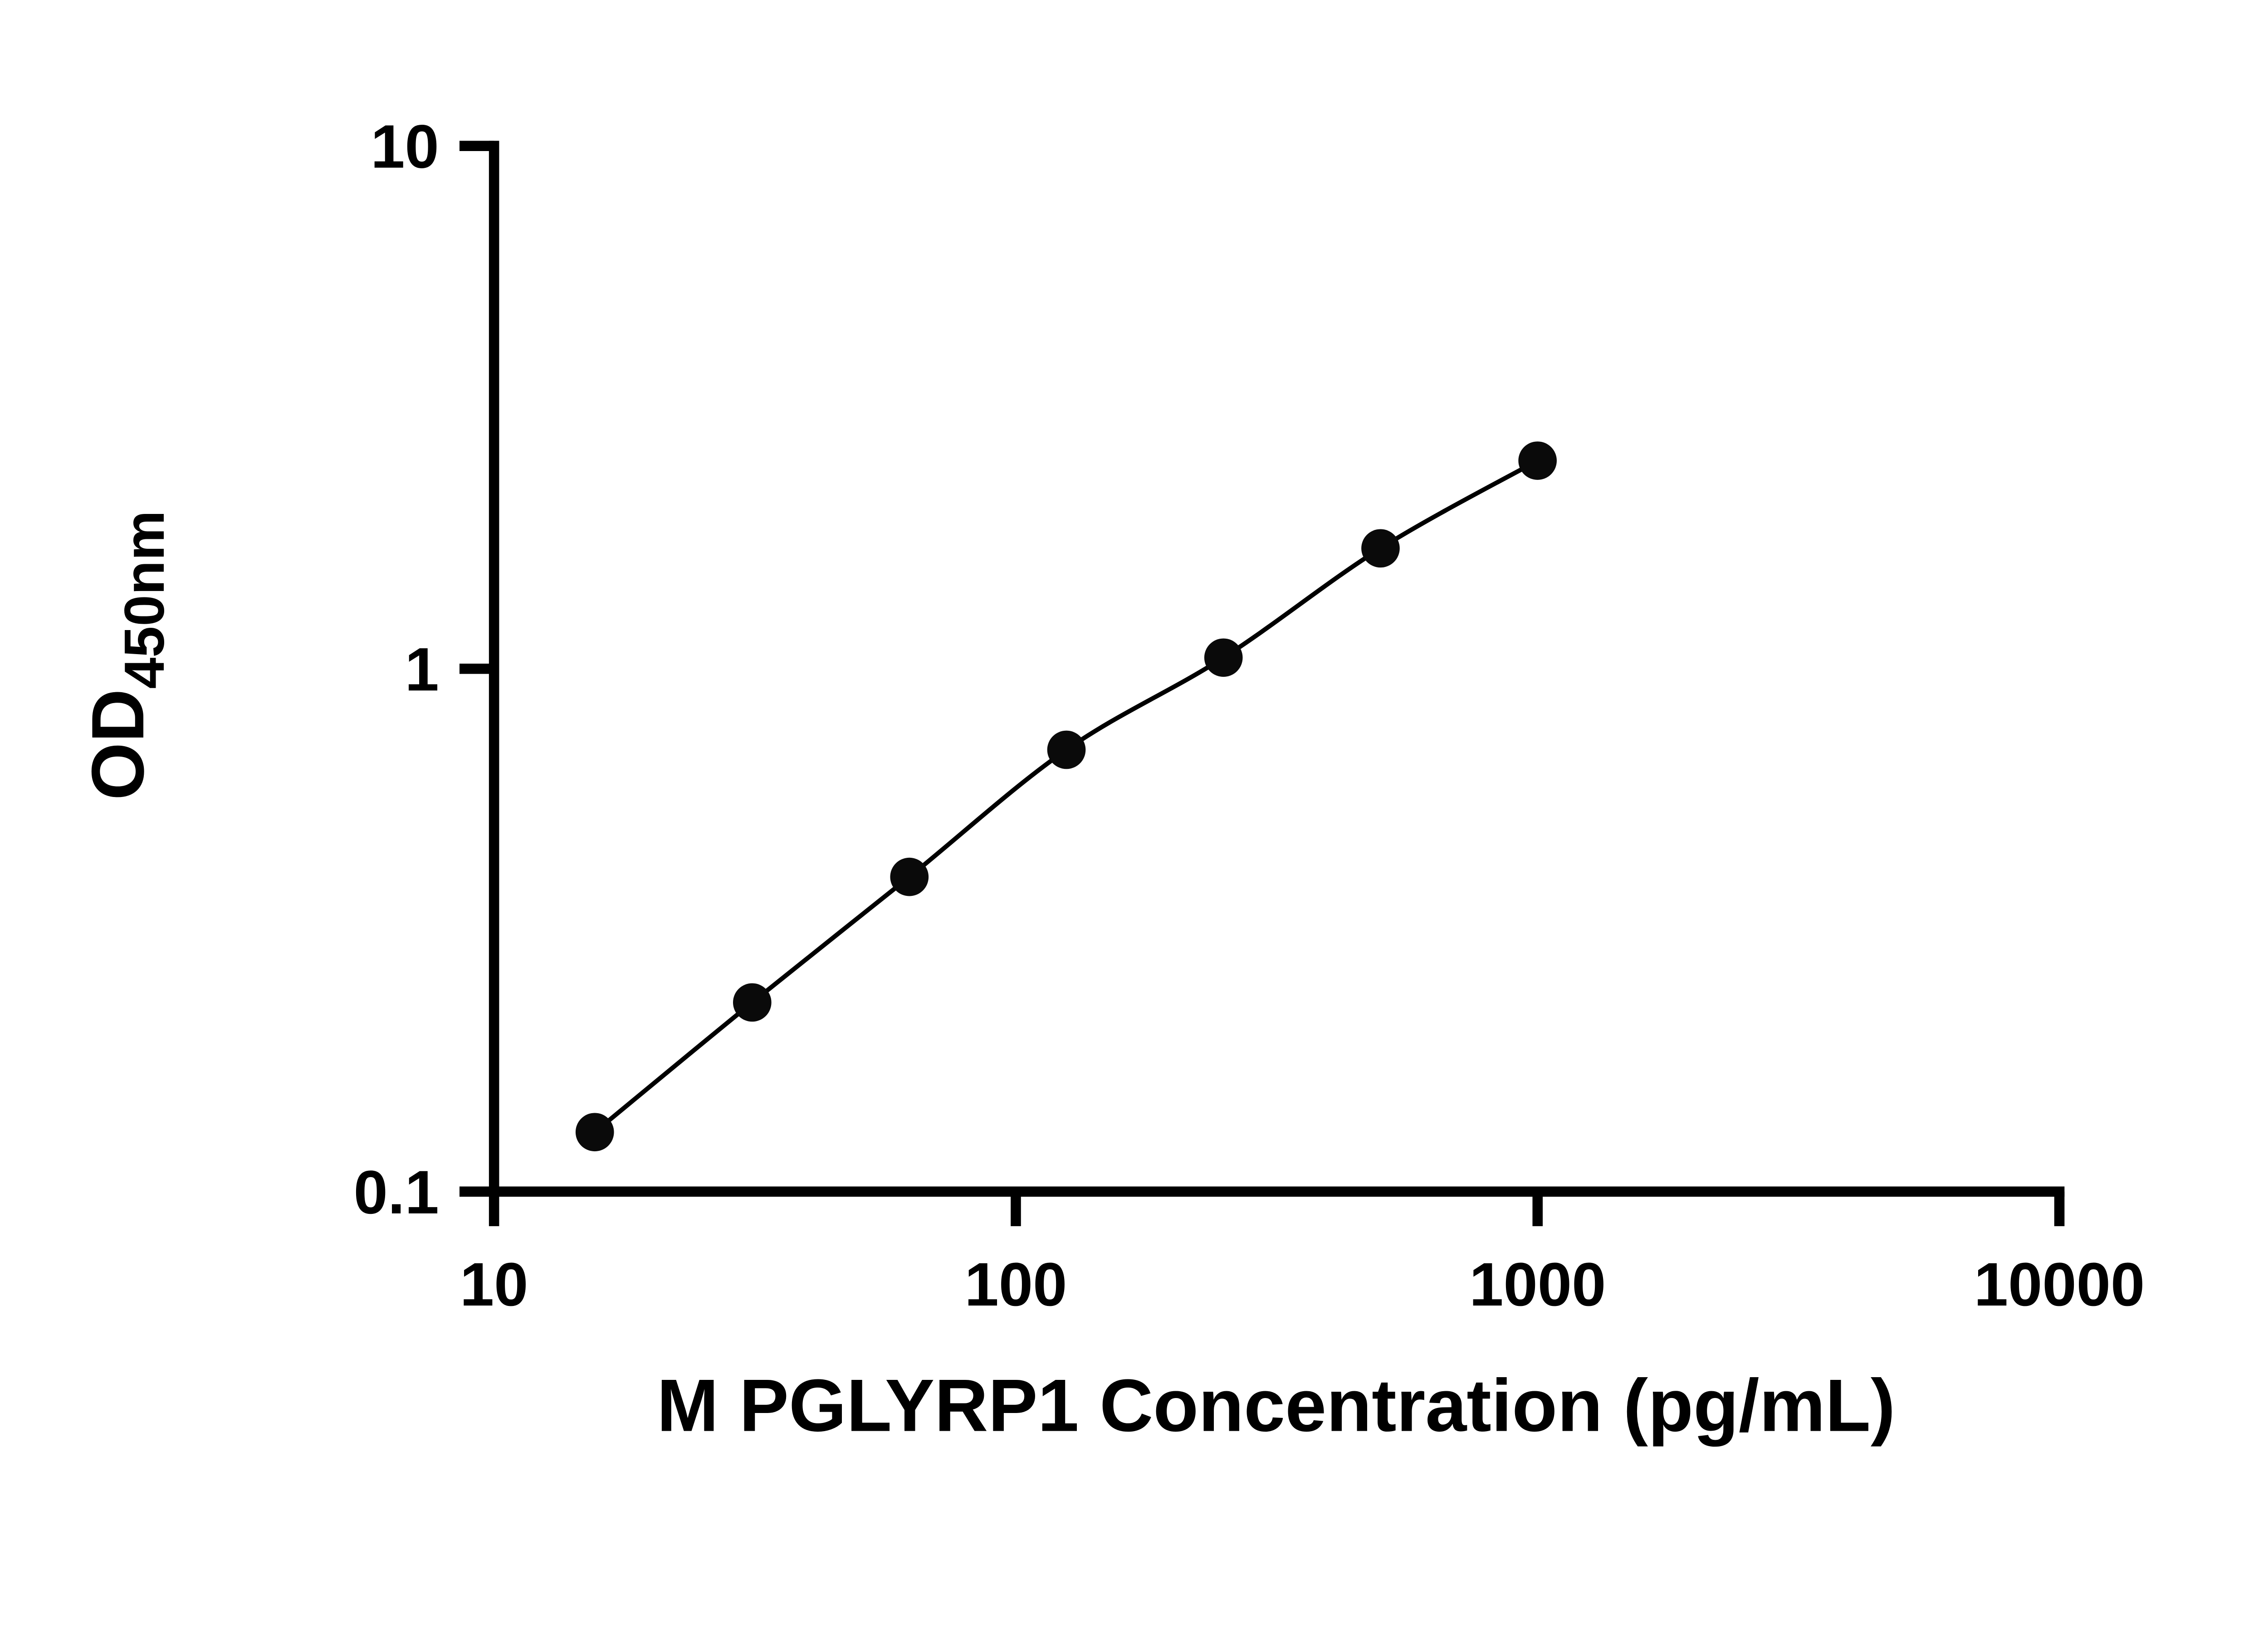 This screenshot has height=1633, width=2268. Describe the element at coordinates (1537, 1284) in the screenshot. I see `x-tick-label: 1000` at that location.